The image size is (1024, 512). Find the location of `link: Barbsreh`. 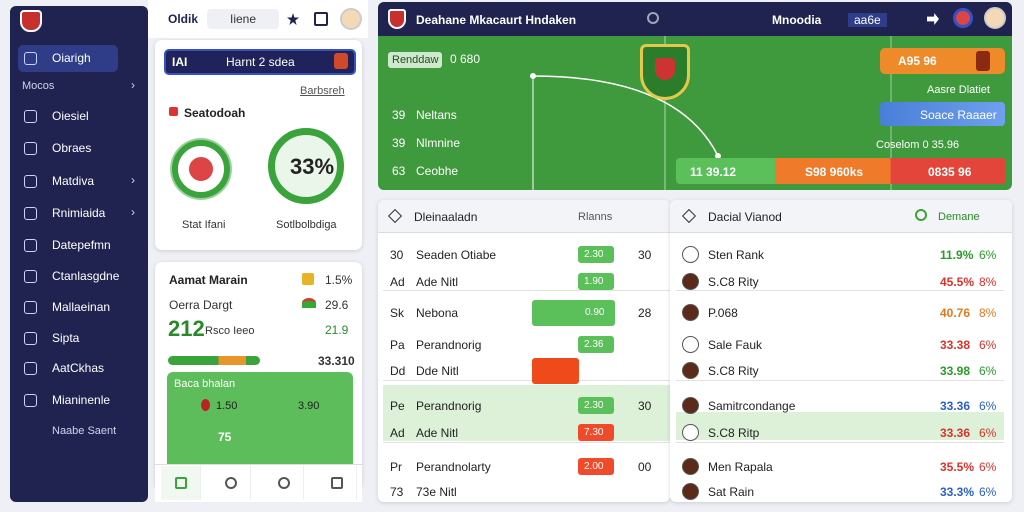

link: Barbsreh is located at coordinates (322, 91).